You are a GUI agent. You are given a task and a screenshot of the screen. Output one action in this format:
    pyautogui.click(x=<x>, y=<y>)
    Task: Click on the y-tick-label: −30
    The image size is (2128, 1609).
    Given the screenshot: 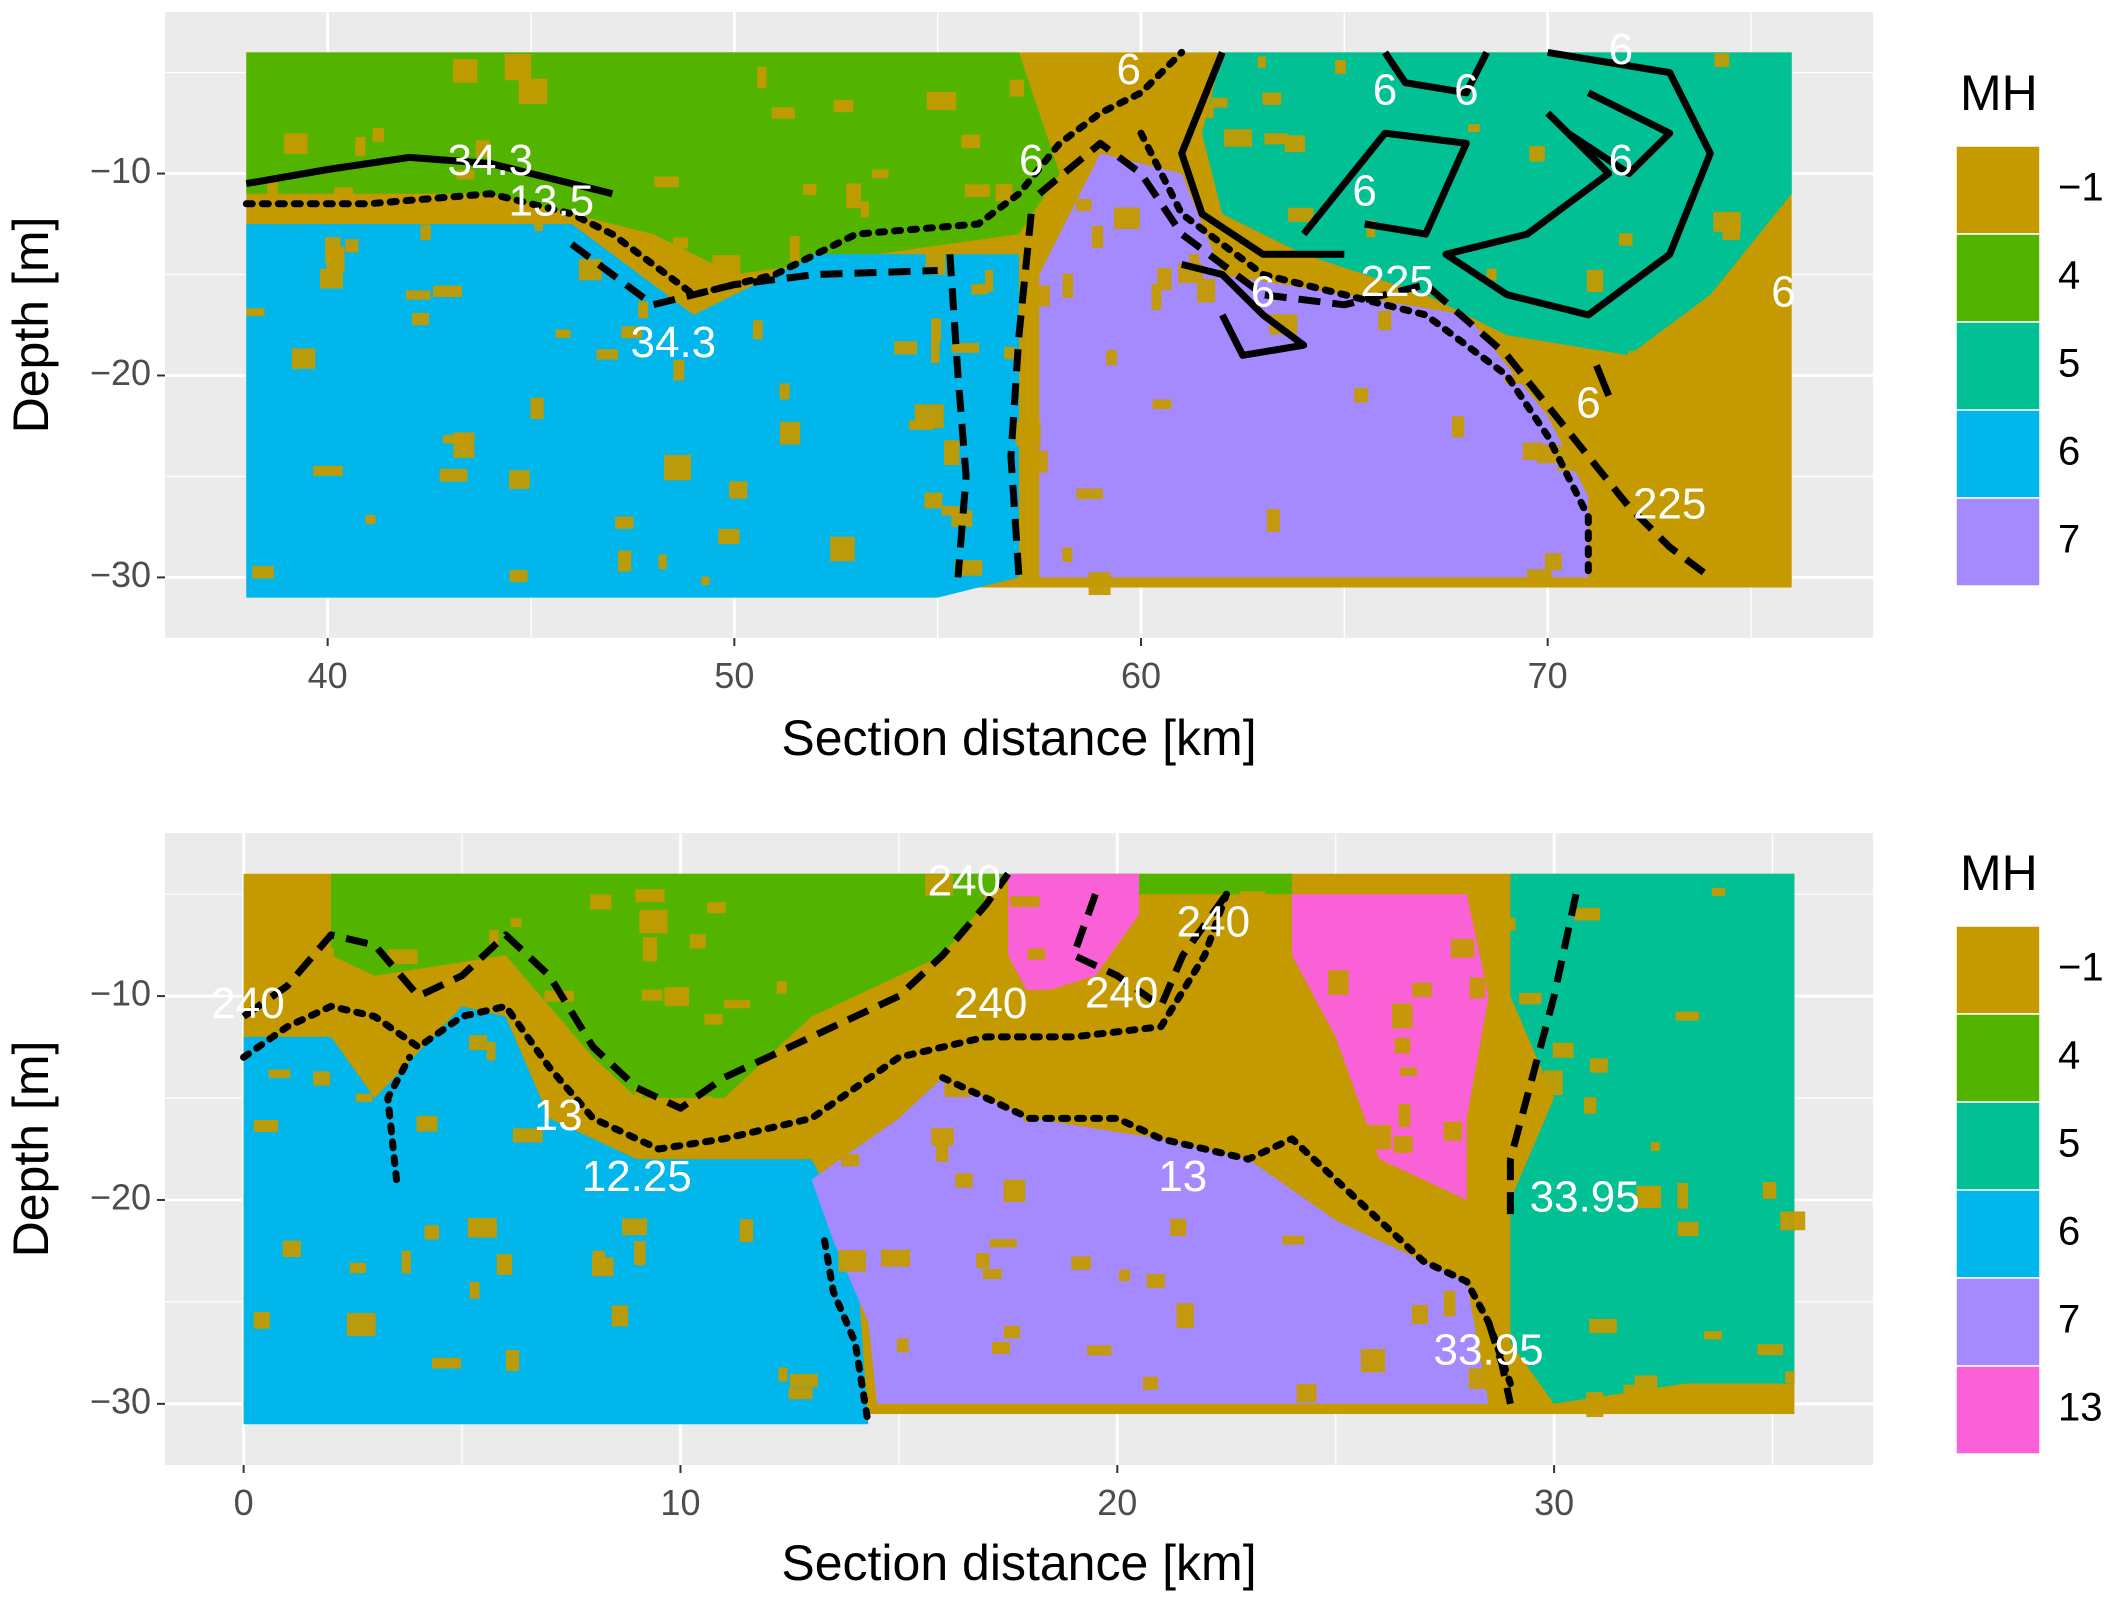 What is the action you would take?
    pyautogui.click(x=120, y=574)
    